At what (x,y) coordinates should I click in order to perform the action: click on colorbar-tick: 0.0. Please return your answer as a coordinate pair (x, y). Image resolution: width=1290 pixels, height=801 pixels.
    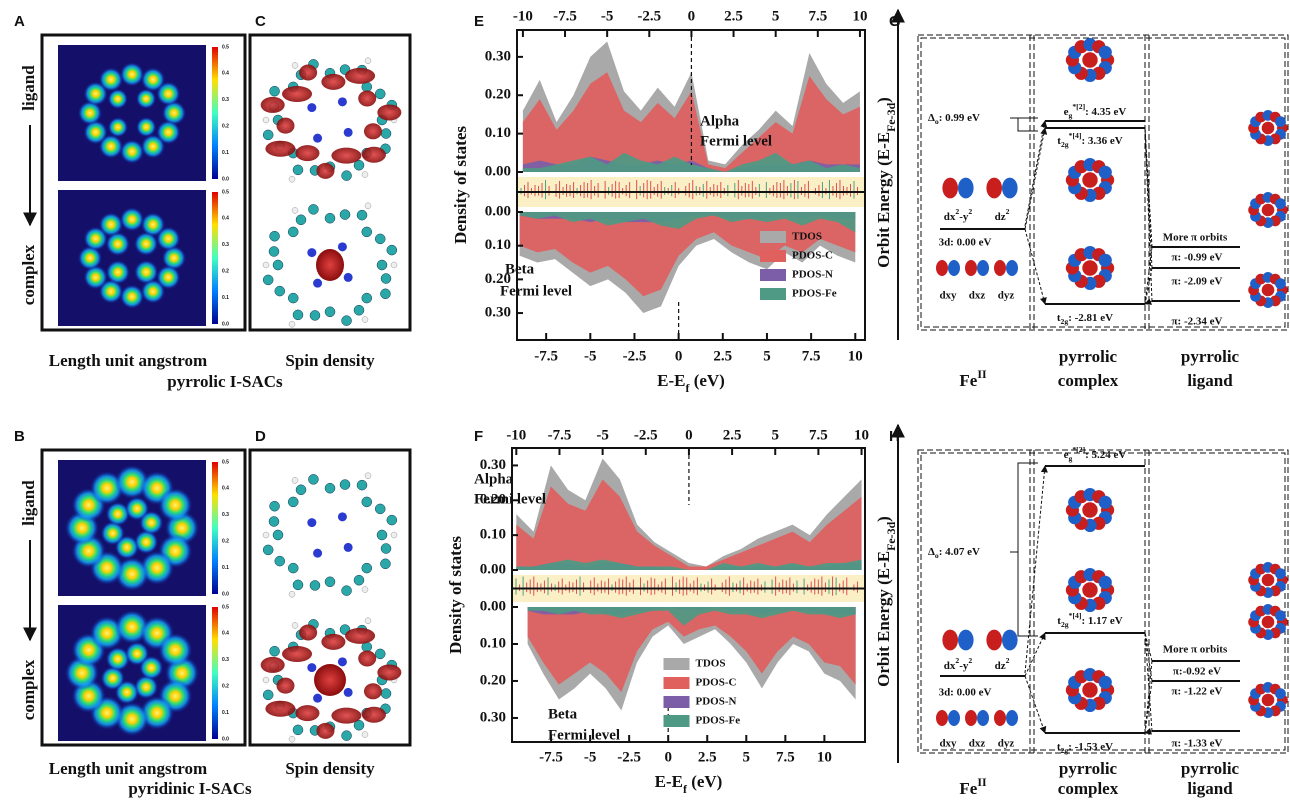
    Looking at the image, I should click on (225, 324).